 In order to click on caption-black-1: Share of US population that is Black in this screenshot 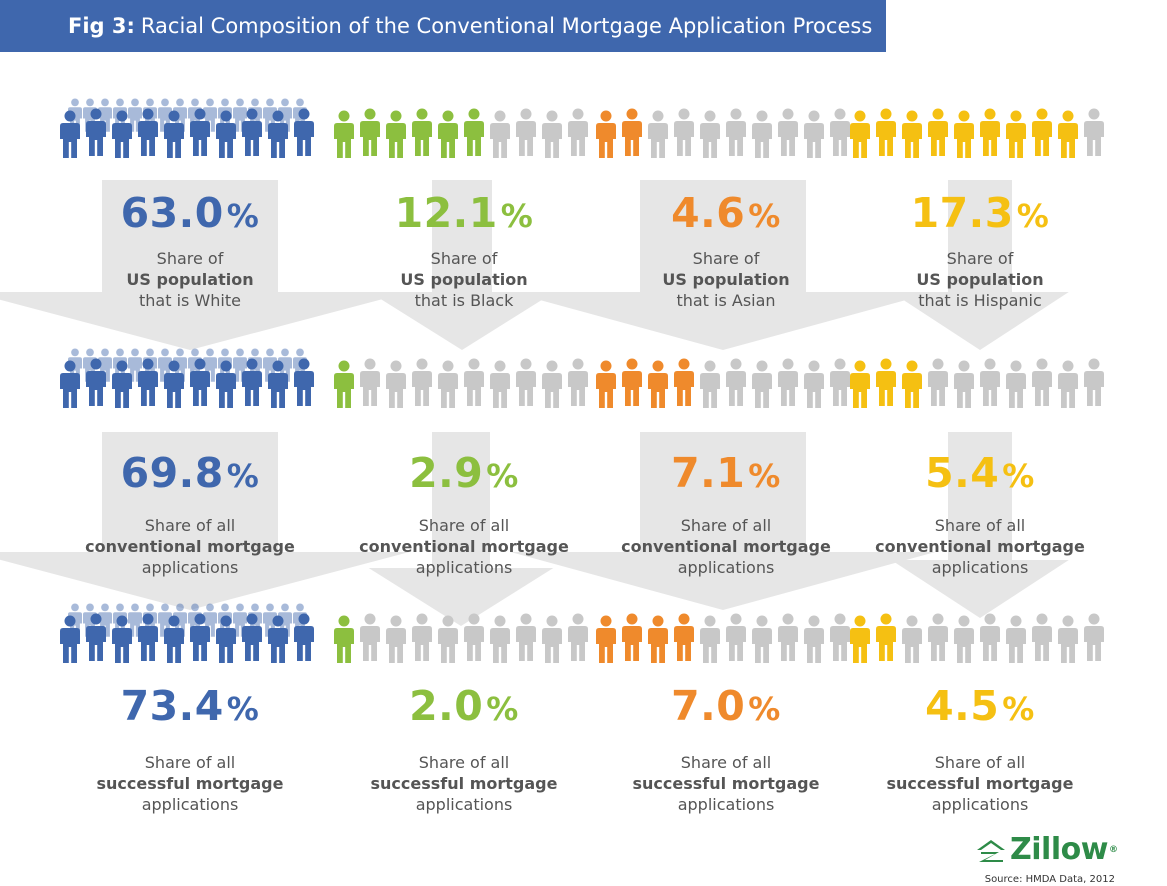, I will do `click(464, 279)`.